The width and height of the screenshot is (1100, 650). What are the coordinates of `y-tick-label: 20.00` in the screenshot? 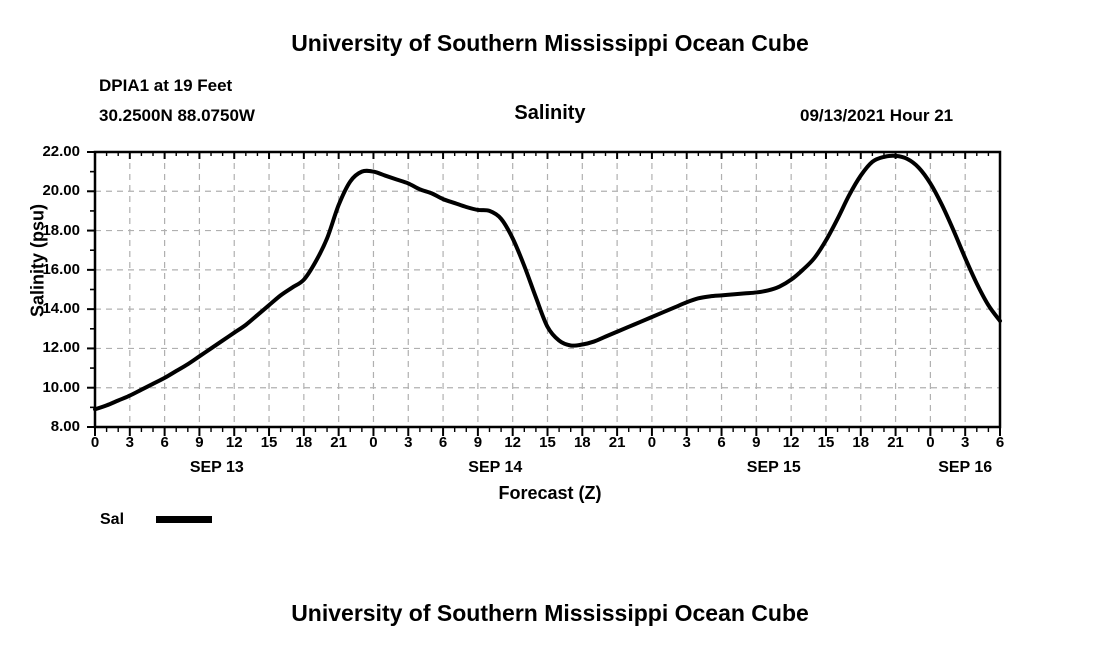 It's located at (61, 191).